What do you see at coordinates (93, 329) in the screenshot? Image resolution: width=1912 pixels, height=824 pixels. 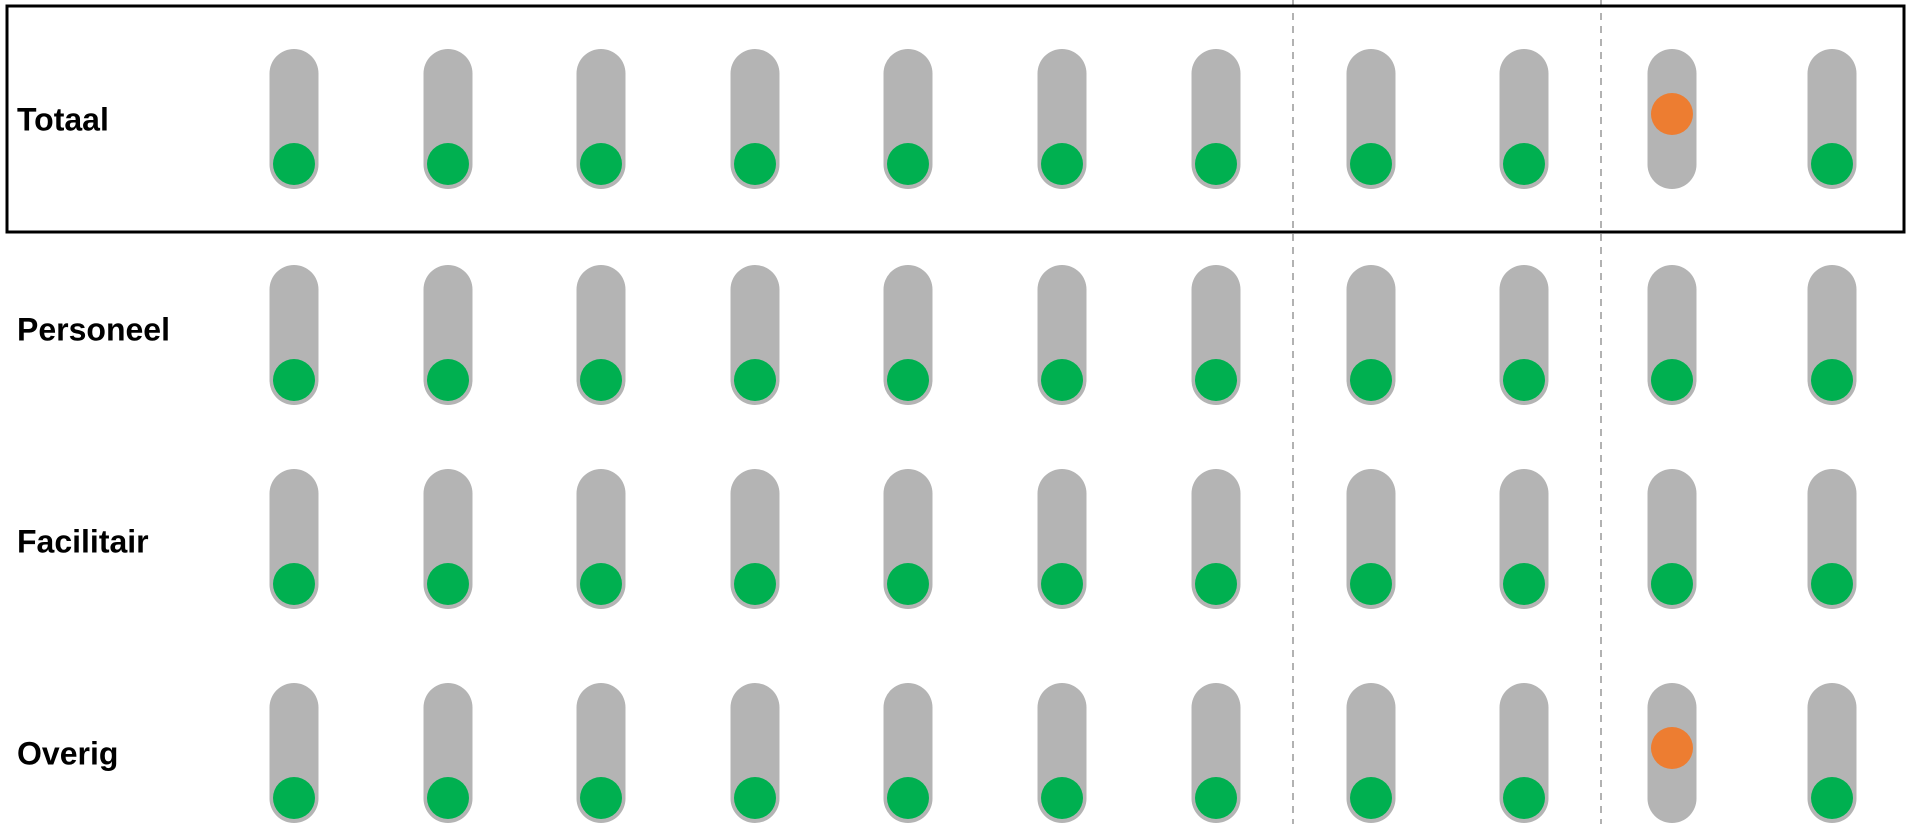 I see `row-label: Personeel` at bounding box center [93, 329].